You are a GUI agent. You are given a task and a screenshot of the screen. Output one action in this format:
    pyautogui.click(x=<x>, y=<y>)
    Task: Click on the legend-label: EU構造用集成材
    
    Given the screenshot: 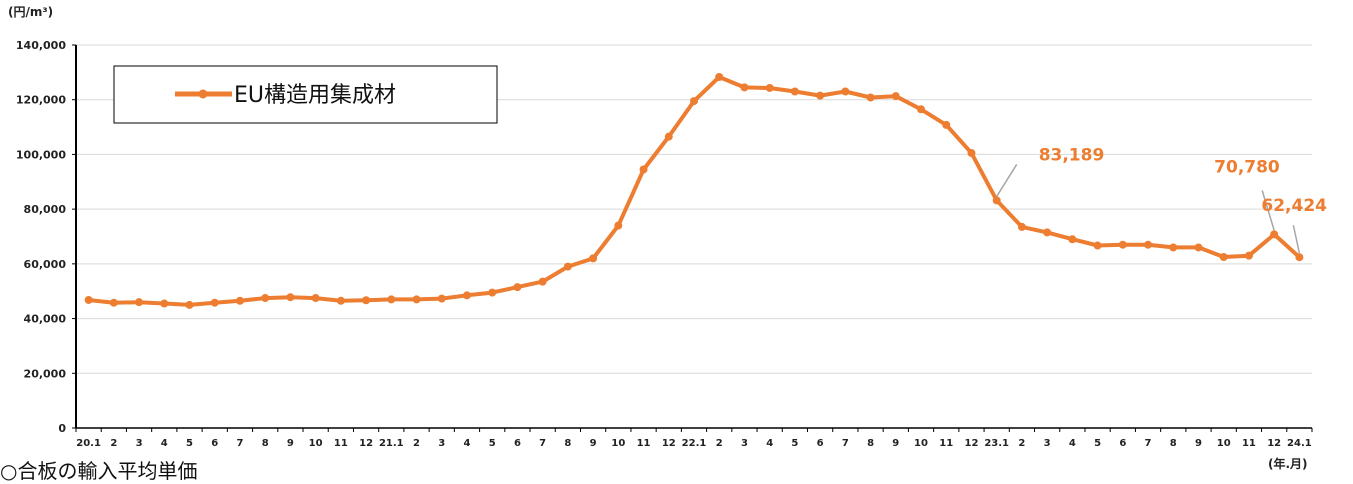 What is the action you would take?
    pyautogui.click(x=315, y=95)
    